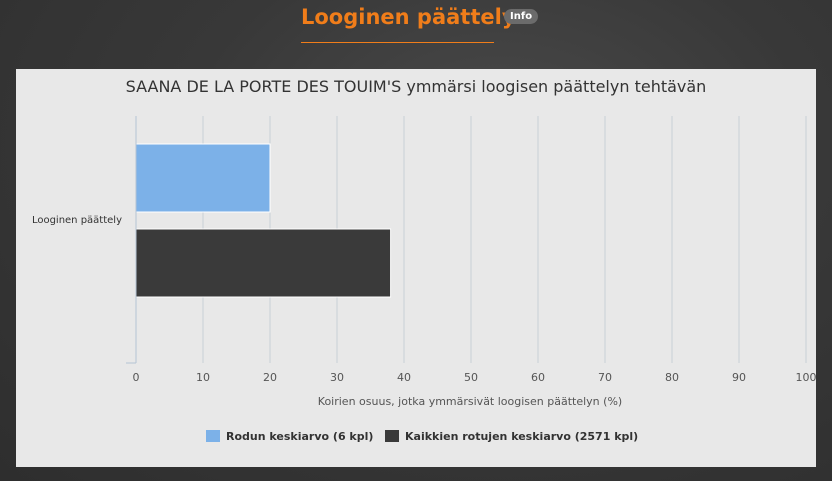 This screenshot has height=481, width=832. What do you see at coordinates (538, 377) in the screenshot?
I see `x-tick-label: 60` at bounding box center [538, 377].